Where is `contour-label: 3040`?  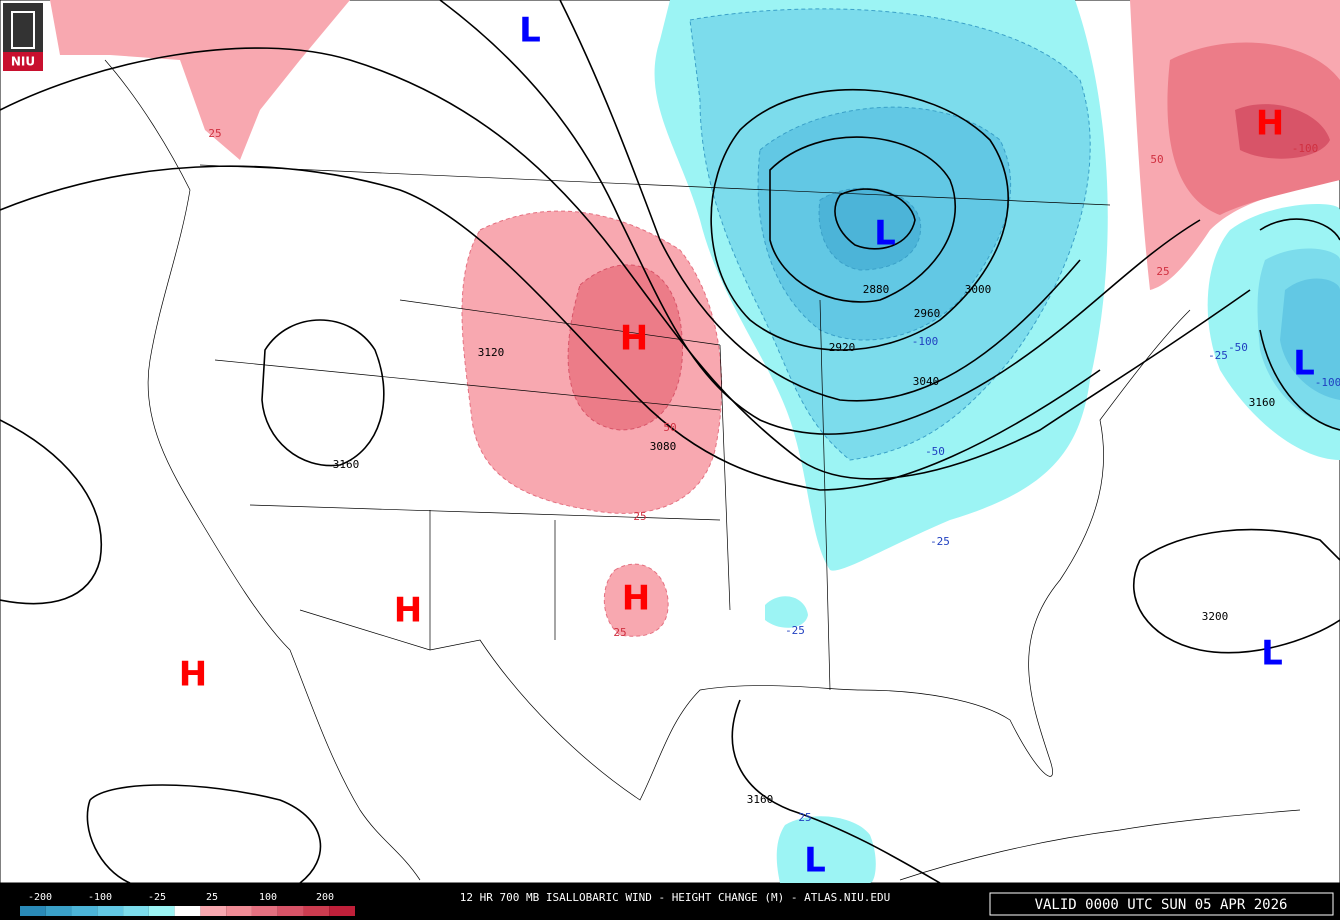
contour-label: 3040 is located at coordinates (926, 381).